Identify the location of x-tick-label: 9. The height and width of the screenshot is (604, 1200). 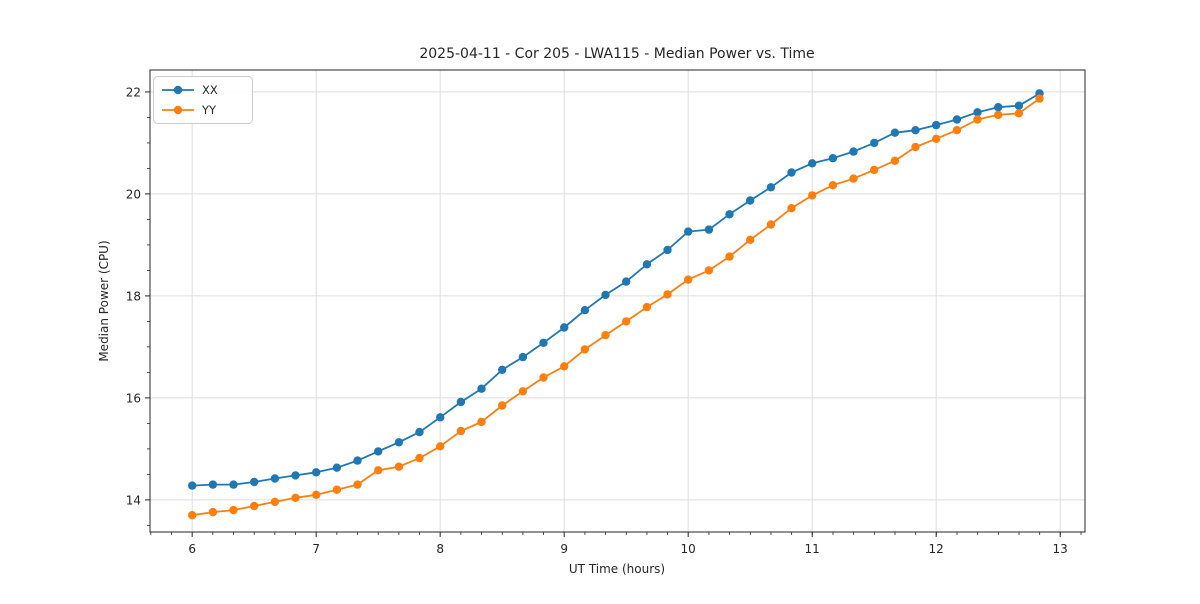
(564, 549).